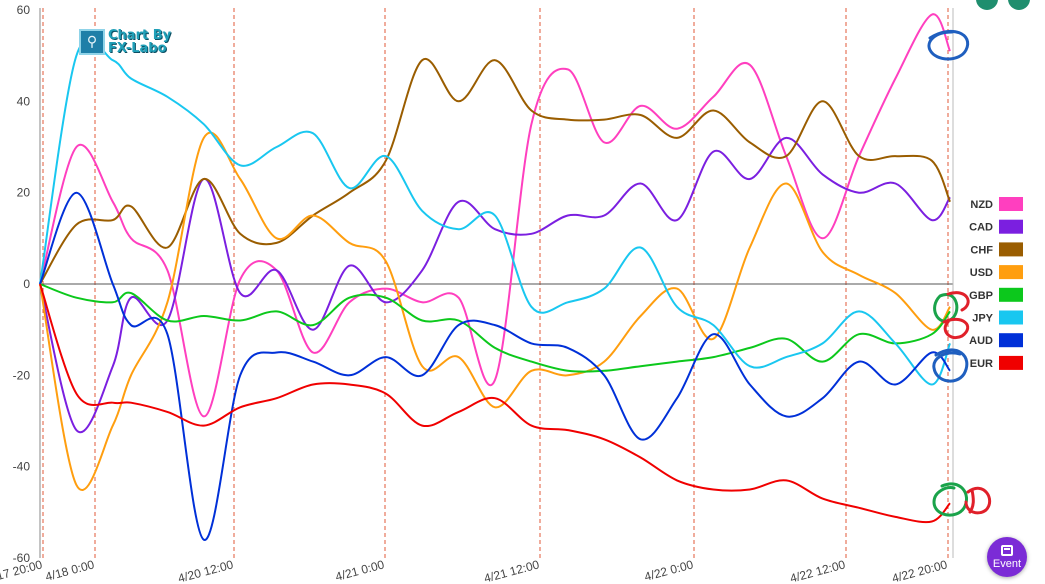 The height and width of the screenshot is (584, 1045). What do you see at coordinates (70, 570) in the screenshot?
I see `x-tick-label: 4/18 0:00` at bounding box center [70, 570].